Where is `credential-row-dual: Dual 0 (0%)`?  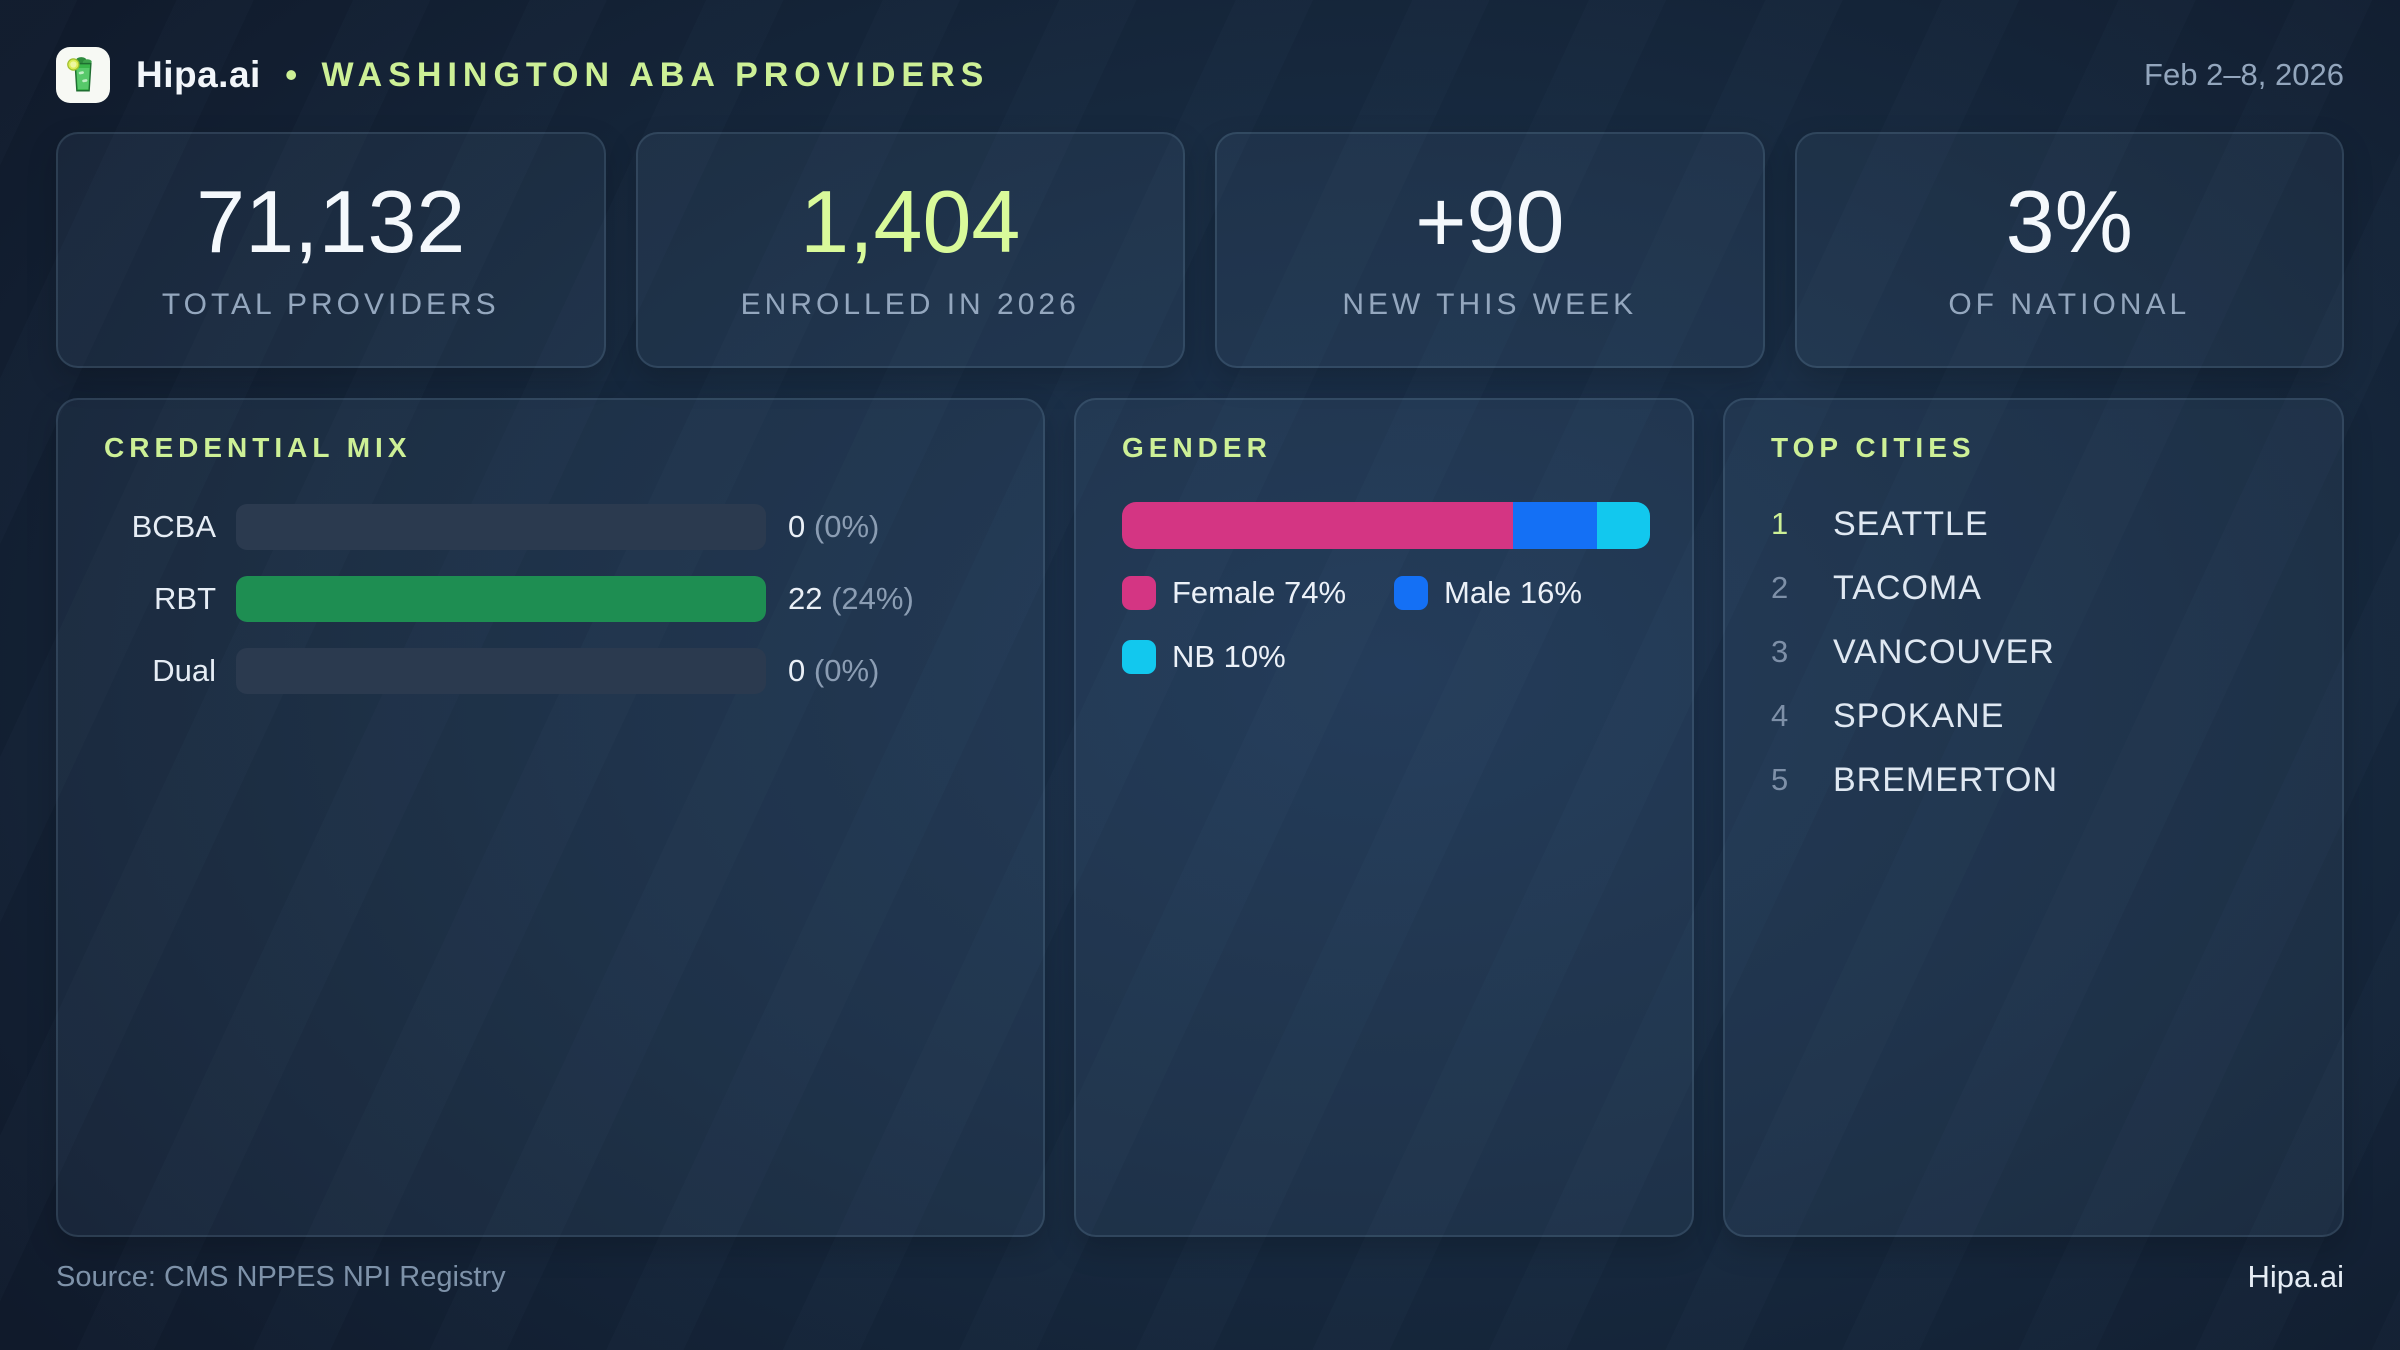 credential-row-dual: Dual 0 (0%) is located at coordinates (550, 671).